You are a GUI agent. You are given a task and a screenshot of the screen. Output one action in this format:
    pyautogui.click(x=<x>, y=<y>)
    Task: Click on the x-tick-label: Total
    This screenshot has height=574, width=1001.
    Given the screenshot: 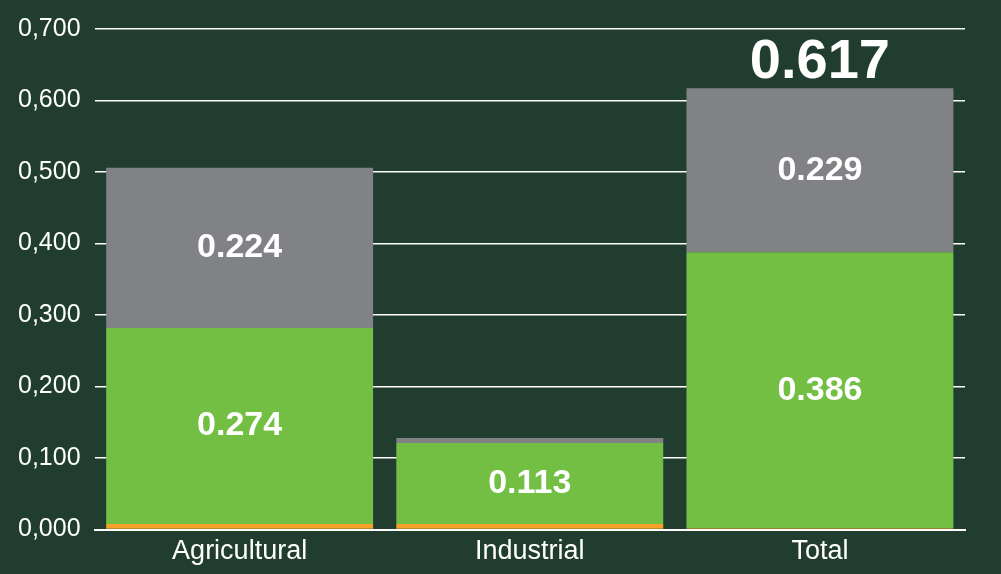 What is the action you would take?
    pyautogui.click(x=820, y=550)
    